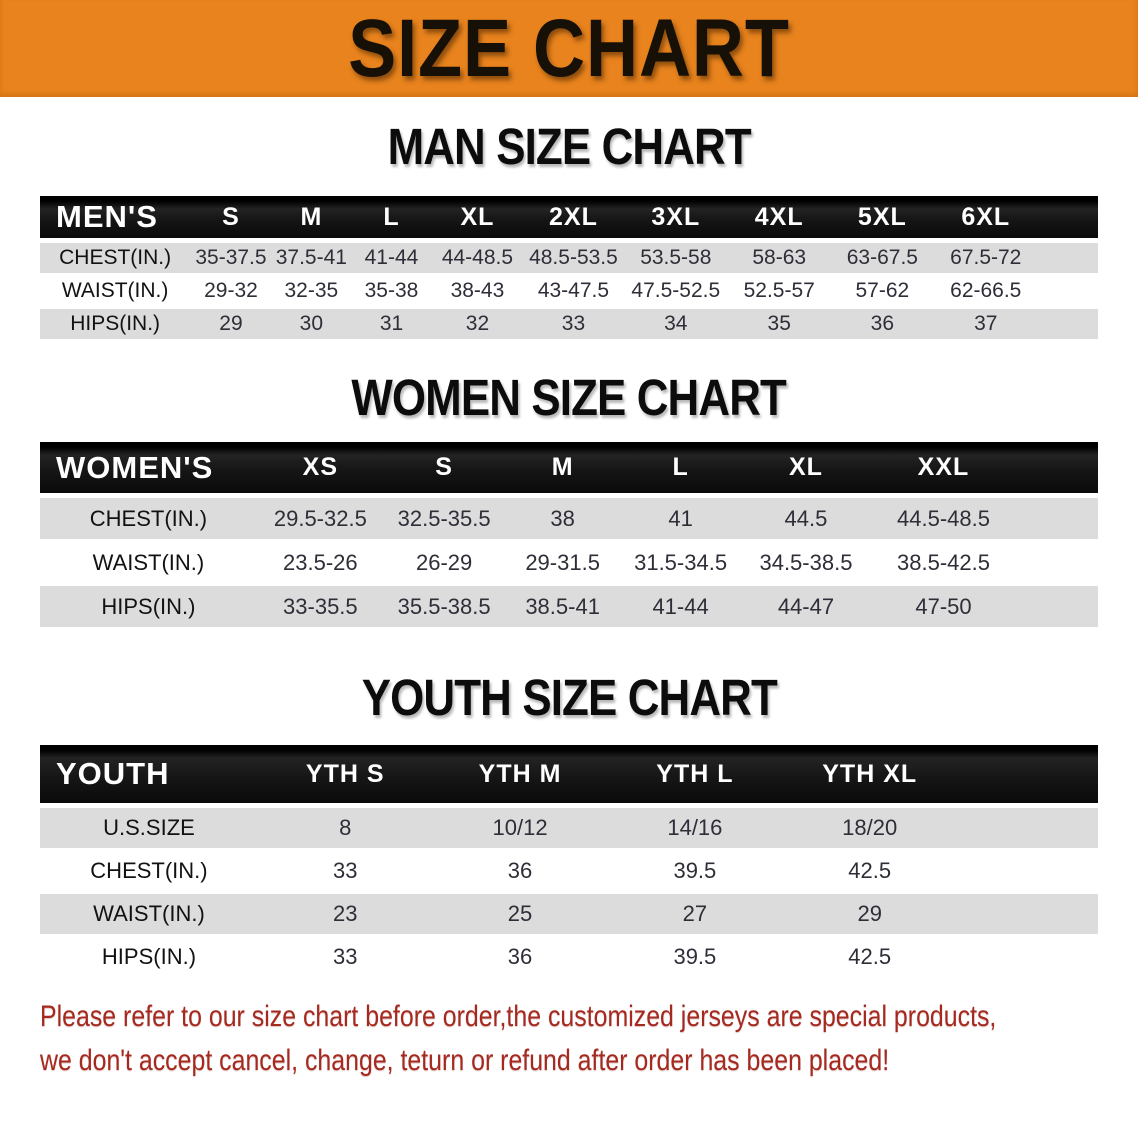 This screenshot has height=1132, width=1138. Describe the element at coordinates (149, 915) in the screenshot. I see `measure-label: WAIST(IN.)` at that location.